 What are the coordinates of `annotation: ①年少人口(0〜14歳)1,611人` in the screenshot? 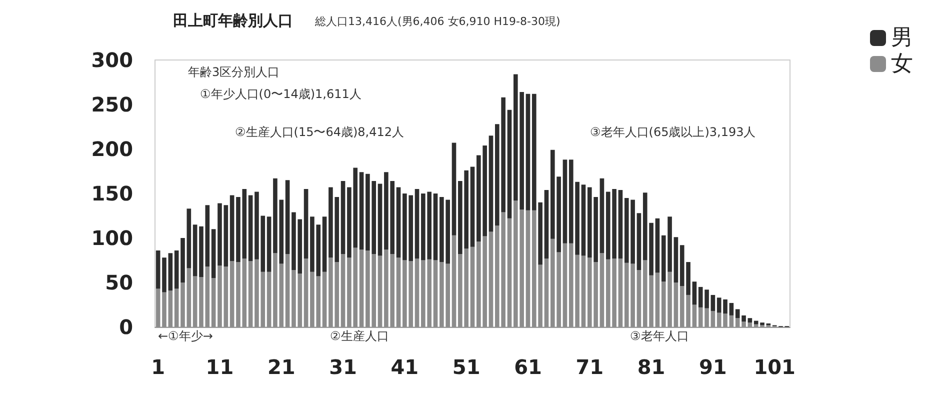 It's located at (281, 94).